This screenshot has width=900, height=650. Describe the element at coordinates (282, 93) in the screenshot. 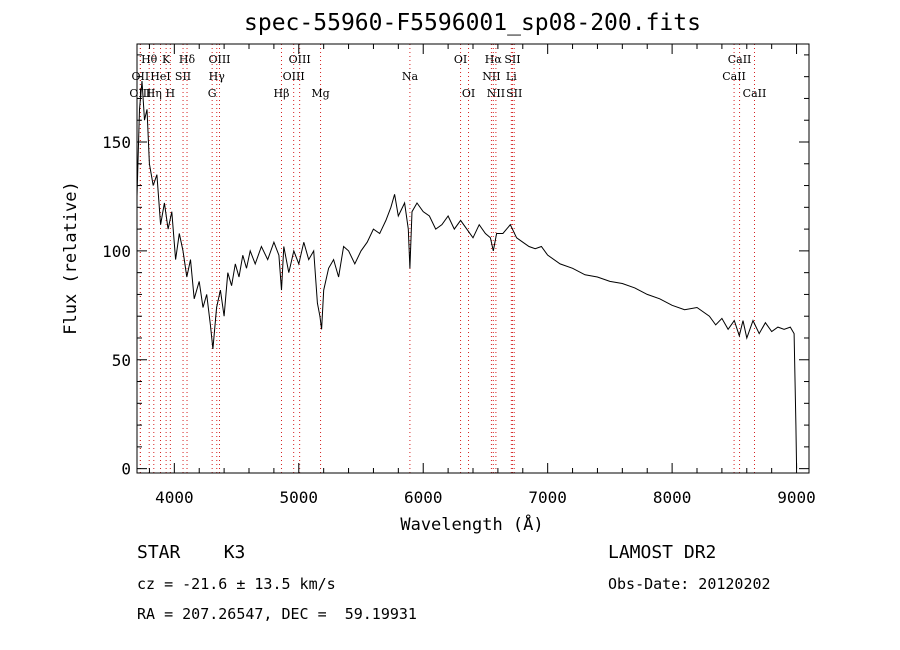

I see `line-marker-label: Hβ` at that location.